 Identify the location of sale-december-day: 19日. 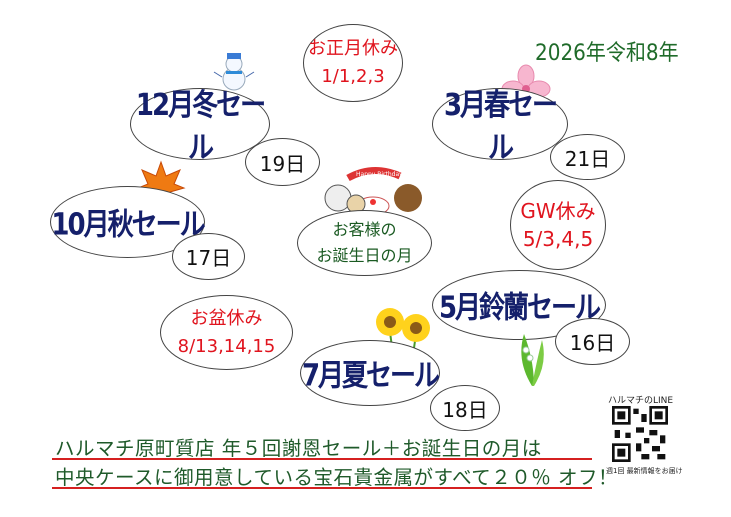
(282, 162).